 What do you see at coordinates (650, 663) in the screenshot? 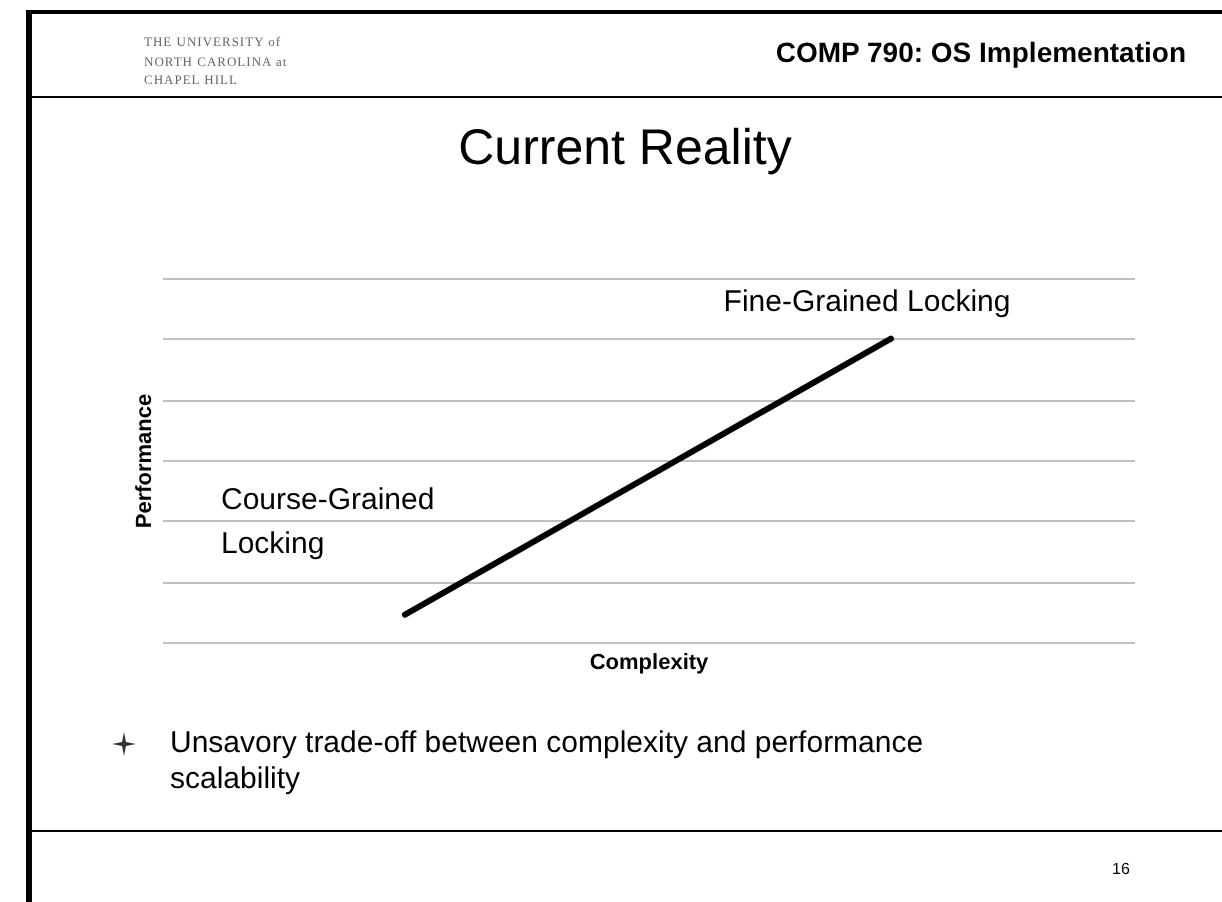
I see `x-axis-title: Complexity` at bounding box center [650, 663].